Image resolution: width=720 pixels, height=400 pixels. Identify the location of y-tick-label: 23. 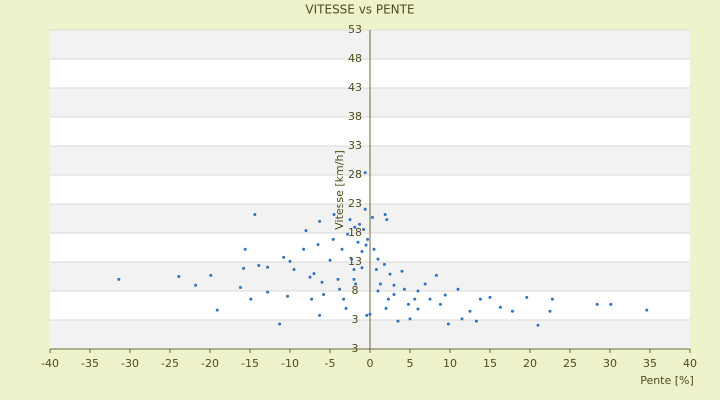
(355, 203).